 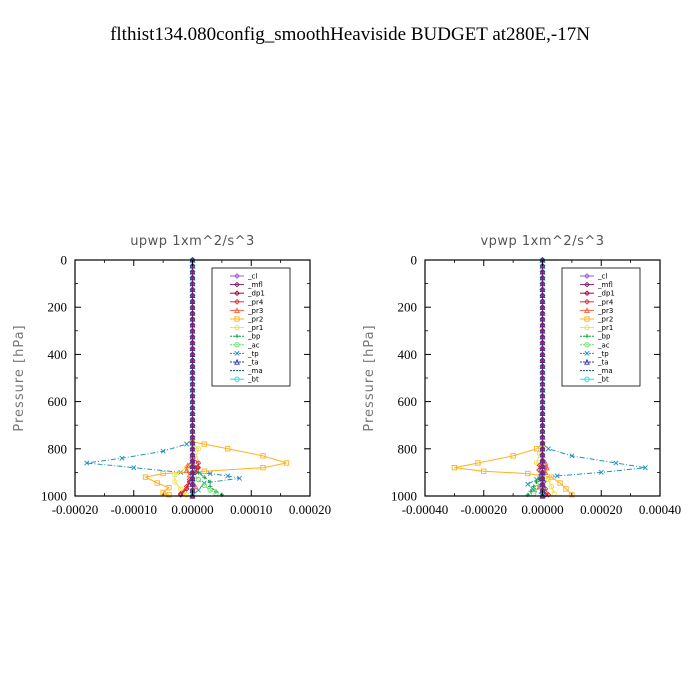 What do you see at coordinates (255, 328) in the screenshot?
I see `legend-label: _pr1` at bounding box center [255, 328].